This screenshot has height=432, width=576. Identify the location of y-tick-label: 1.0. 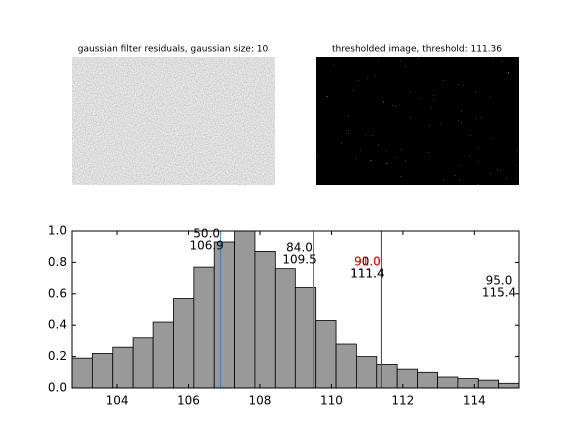
(57, 231).